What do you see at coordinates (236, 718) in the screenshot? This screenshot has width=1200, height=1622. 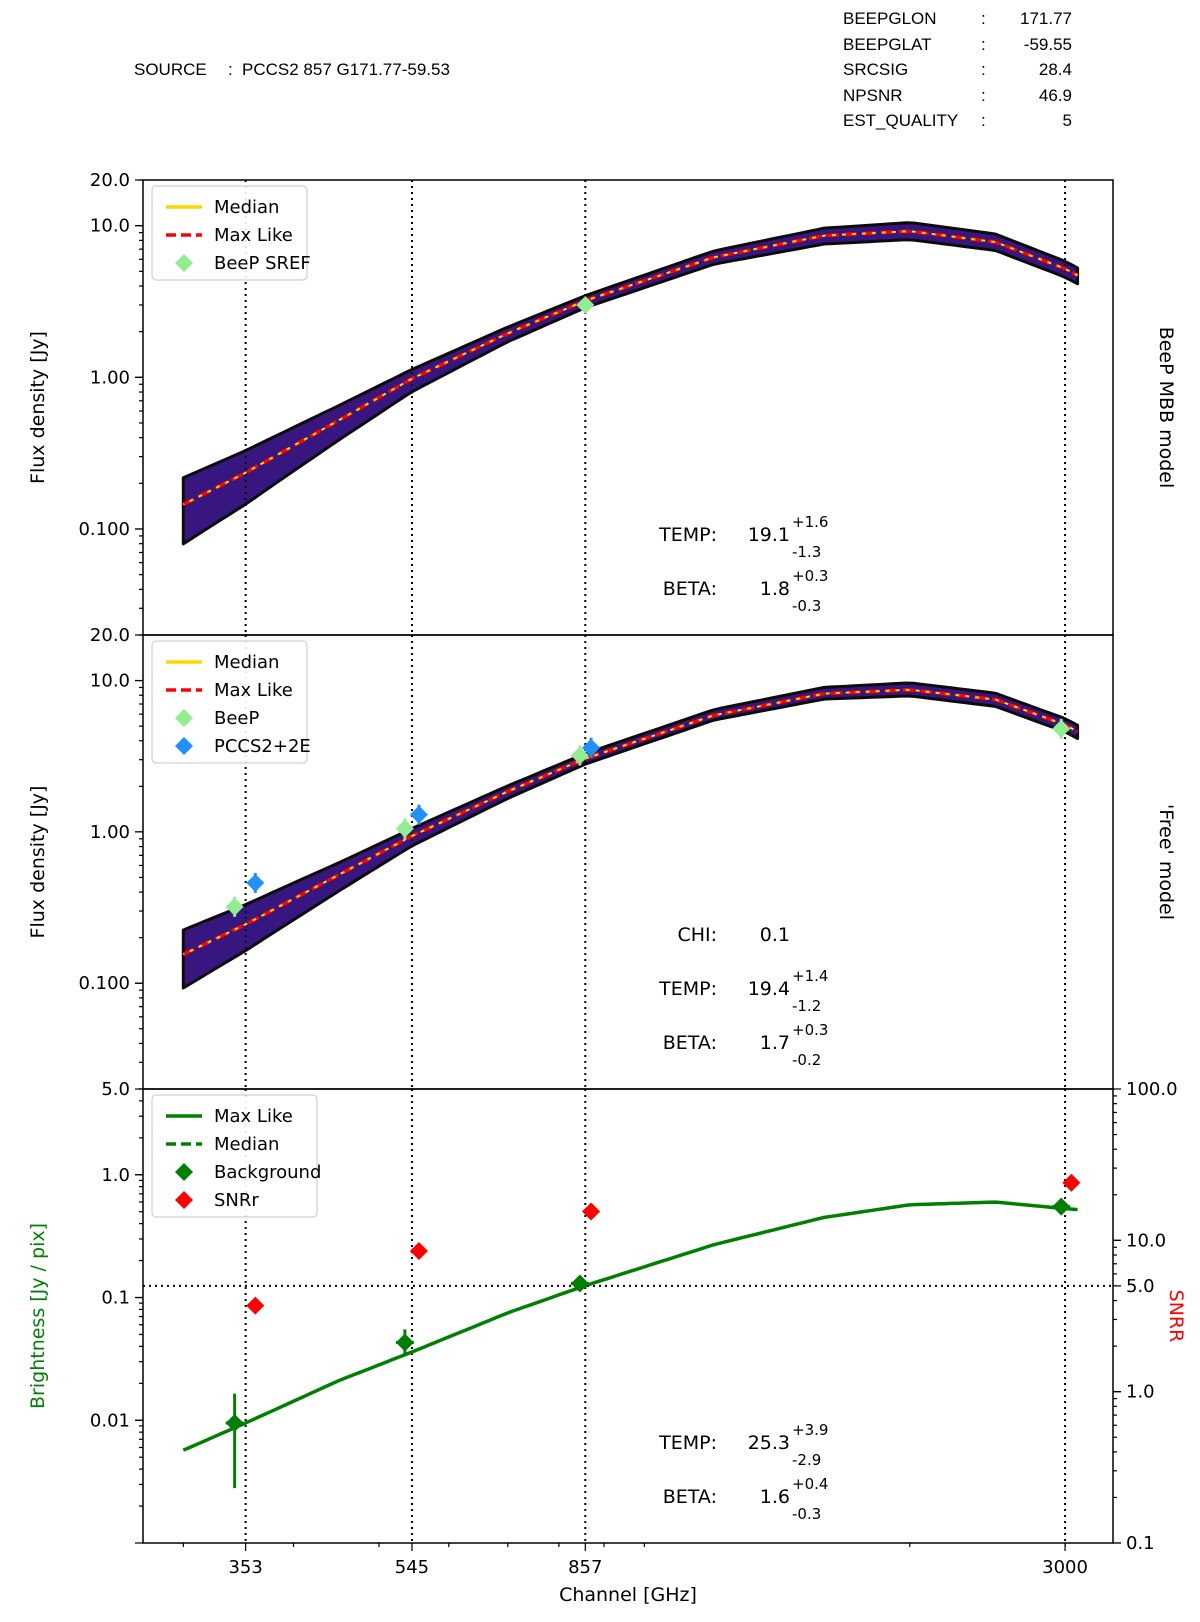 I see `legend-label: BeeP` at bounding box center [236, 718].